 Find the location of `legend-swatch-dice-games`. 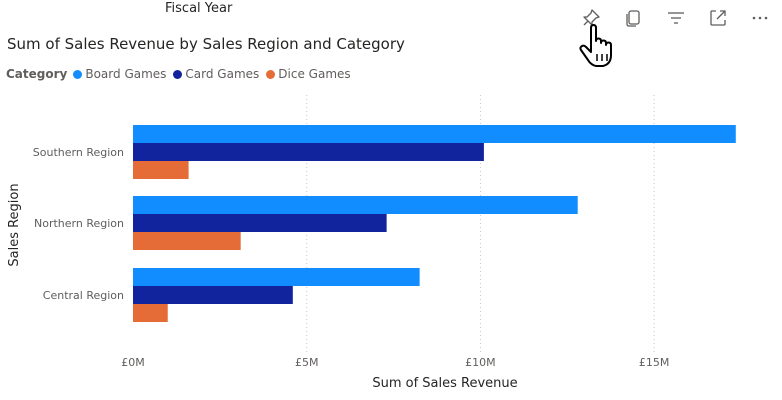

legend-swatch-dice-games is located at coordinates (271, 74).